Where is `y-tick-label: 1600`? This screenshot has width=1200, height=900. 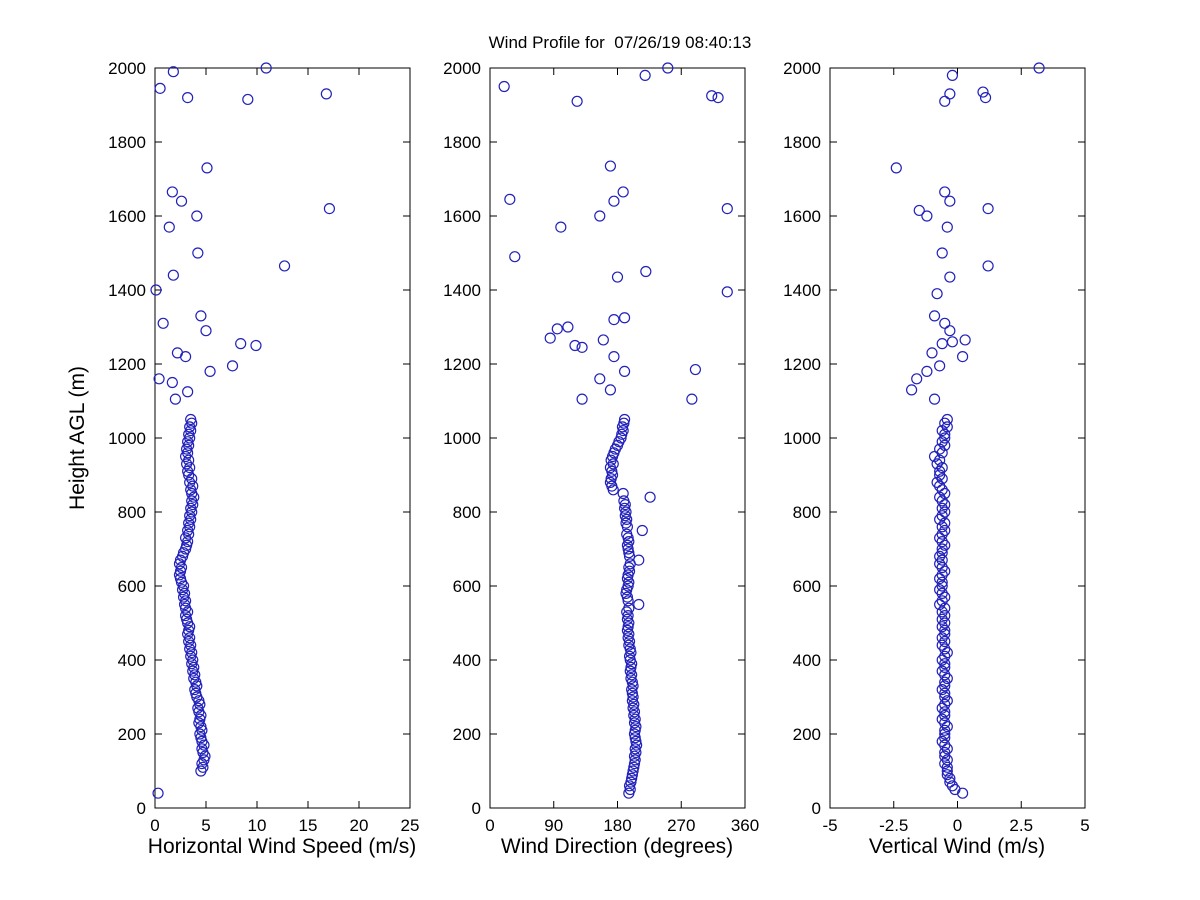 y-tick-label: 1600 is located at coordinates (462, 216).